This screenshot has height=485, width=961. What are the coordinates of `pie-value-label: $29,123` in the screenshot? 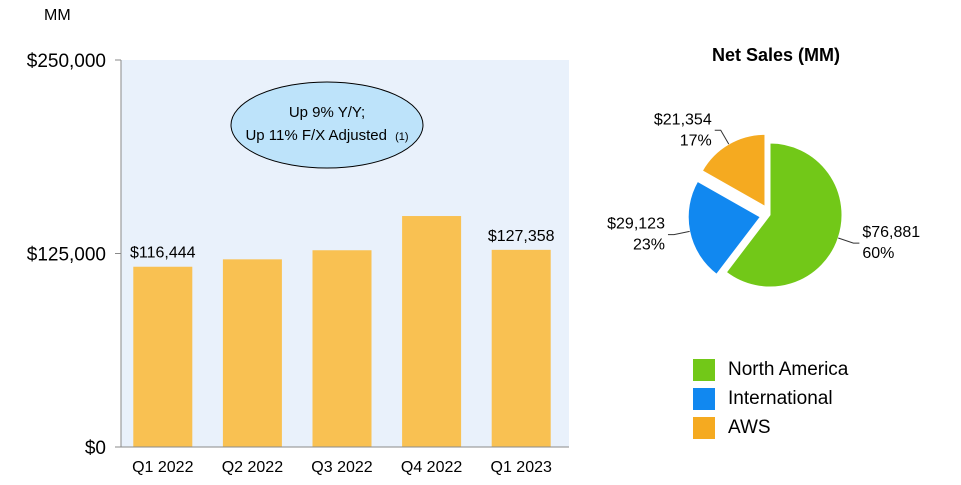 It's located at (636, 224).